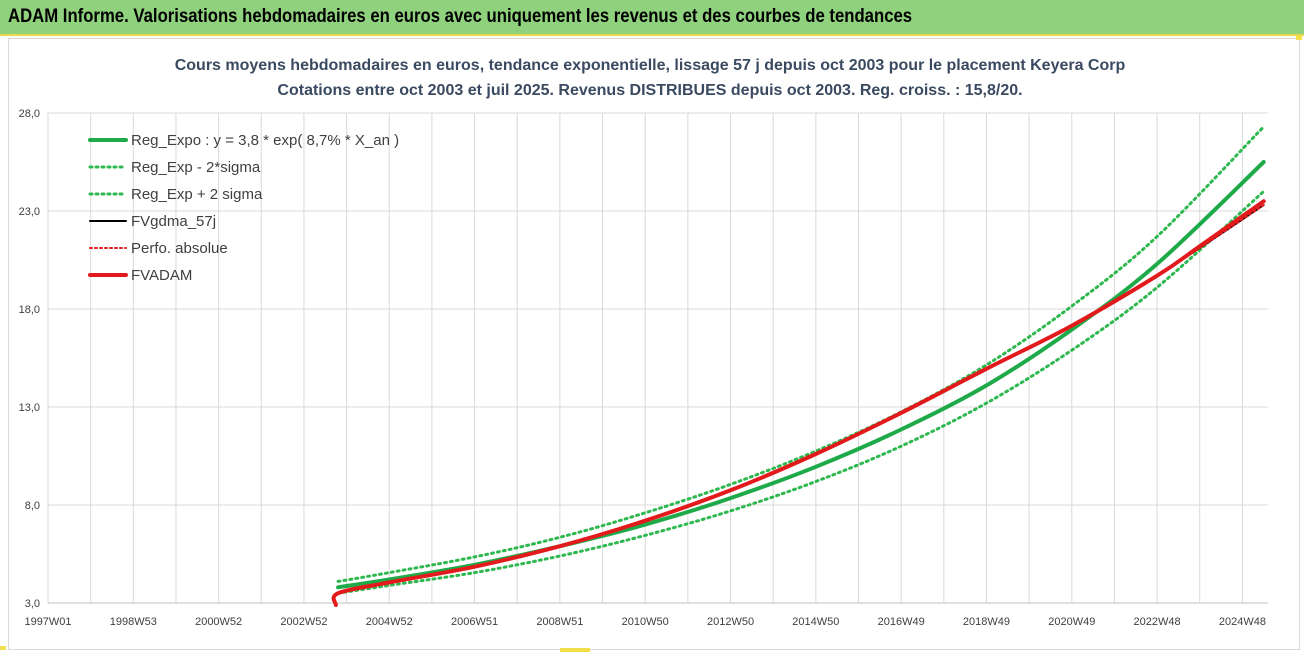  Describe the element at coordinates (815, 622) in the screenshot. I see `x-tick-label: 2014W50` at that location.